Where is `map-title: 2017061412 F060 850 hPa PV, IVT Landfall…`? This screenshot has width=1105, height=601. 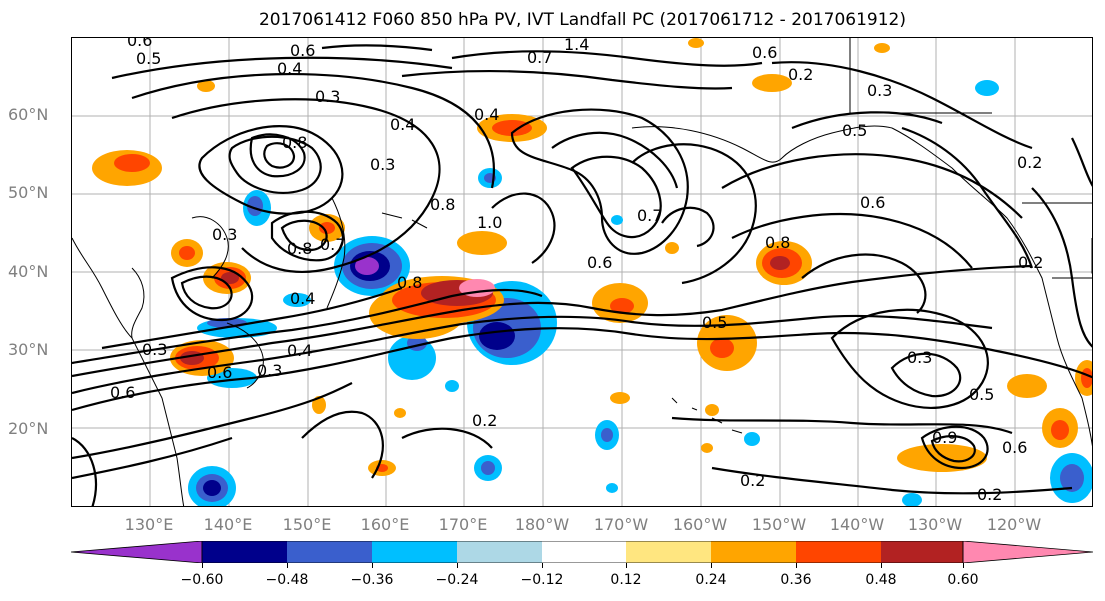
map-title: 2017061412 F060 850 hPa PV, IVT Landfall… is located at coordinates (582, 20).